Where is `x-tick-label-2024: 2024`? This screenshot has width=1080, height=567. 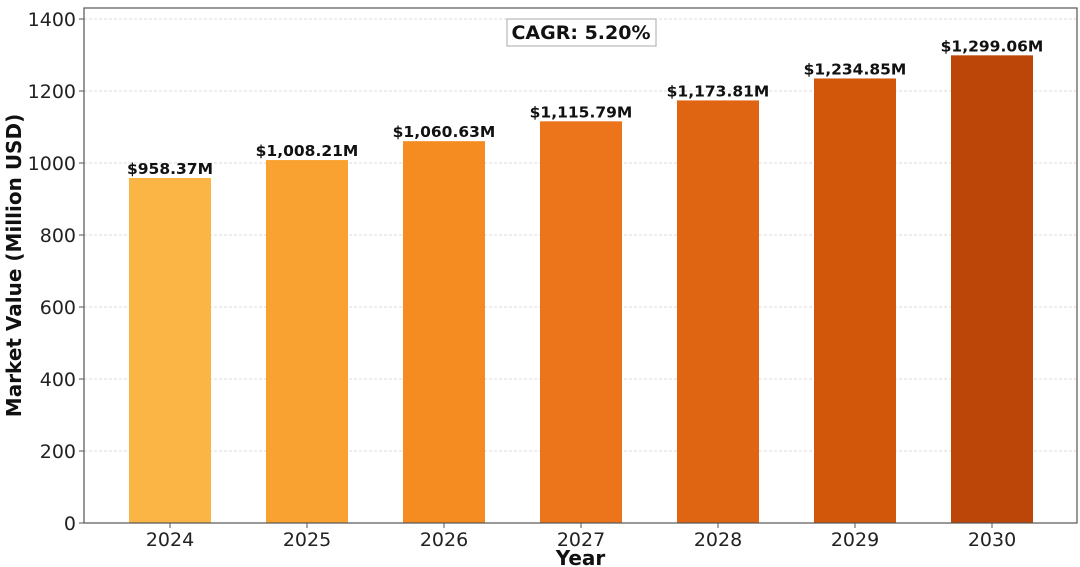 x-tick-label-2024: 2024 is located at coordinates (170, 540).